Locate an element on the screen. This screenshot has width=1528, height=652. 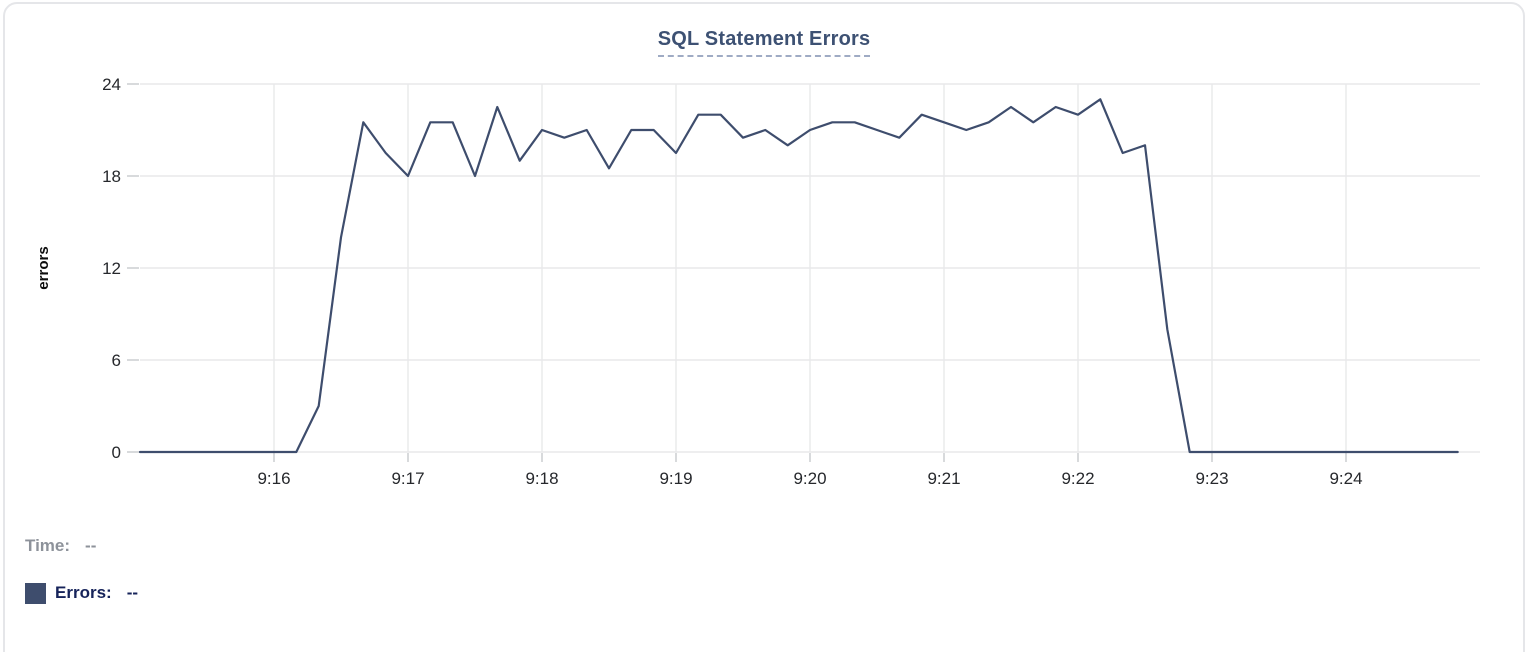
tooltip-errors-value: -- is located at coordinates (132, 592).